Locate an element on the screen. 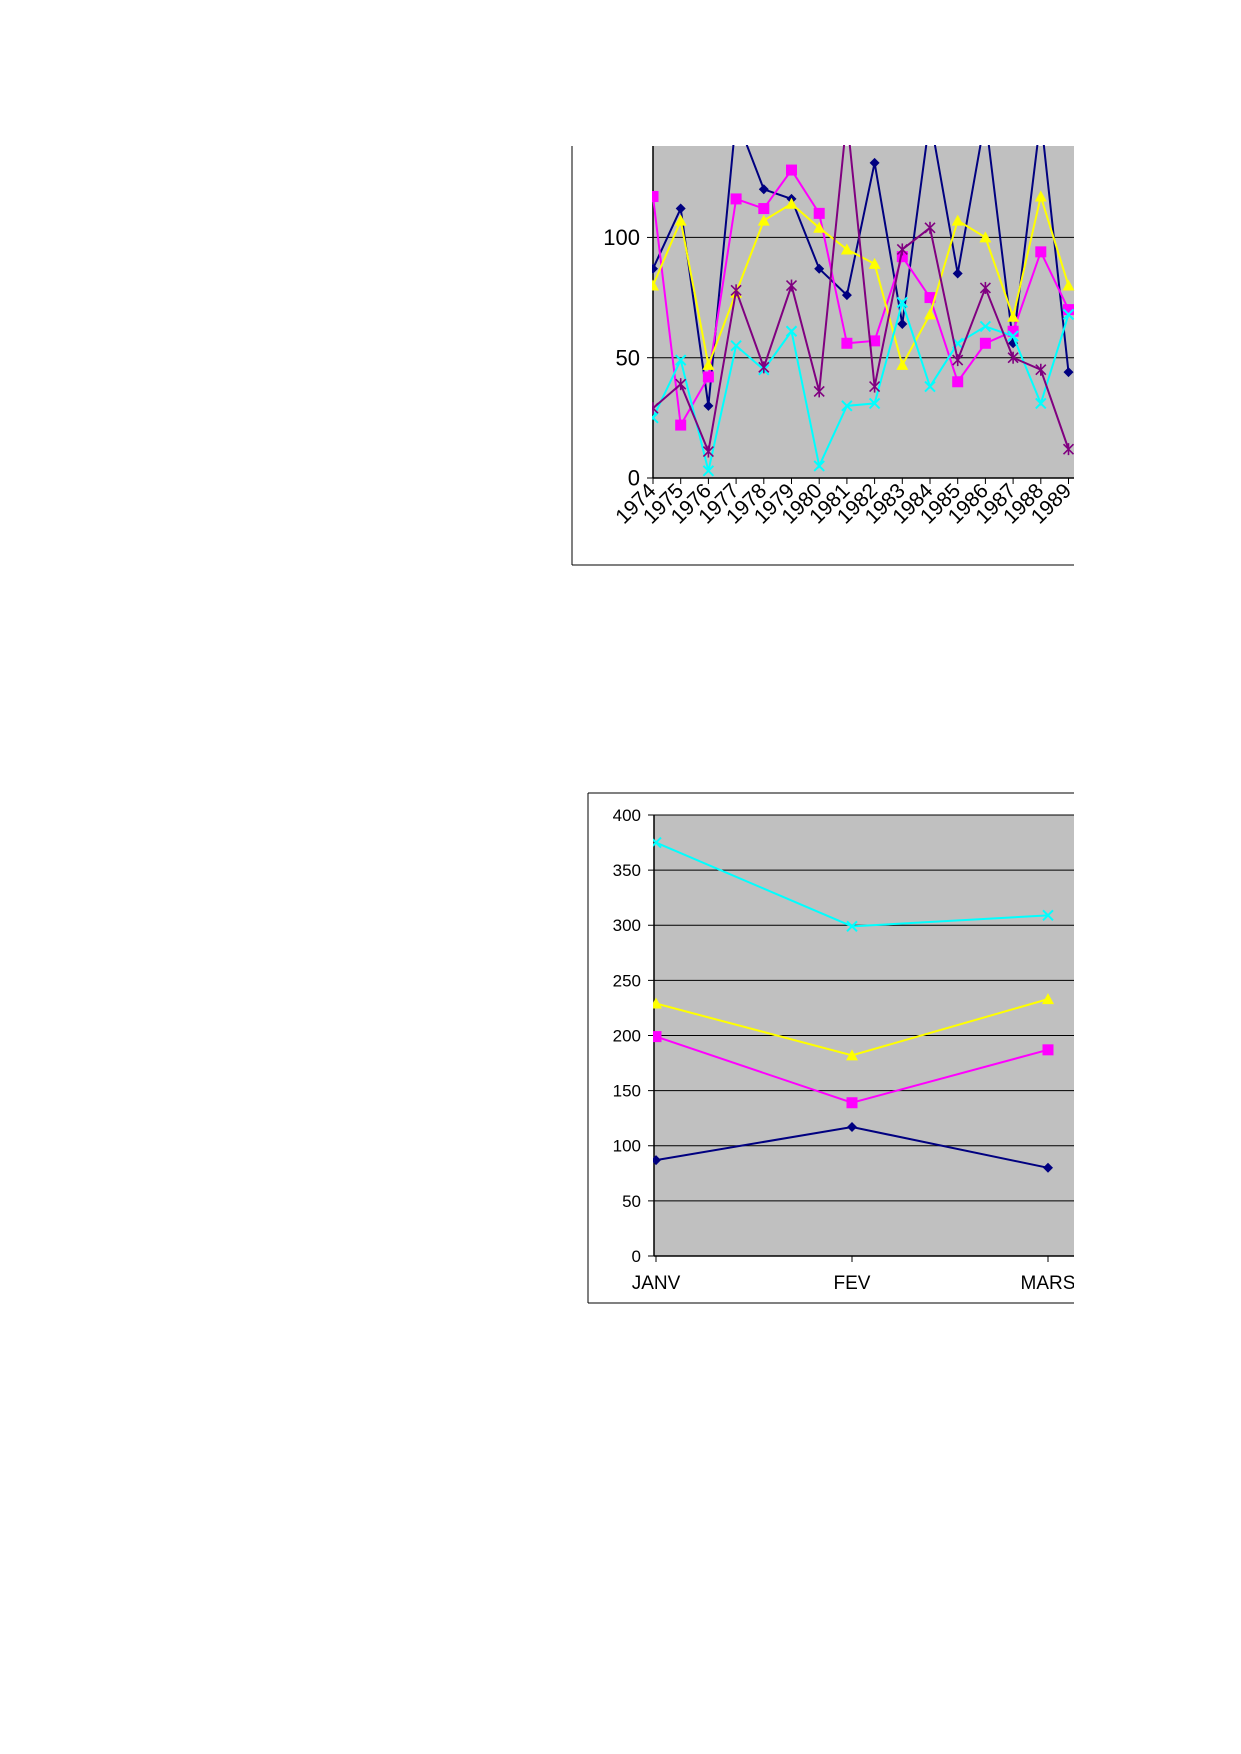  gridlines: 0 50 100 is located at coordinates (838, 358).